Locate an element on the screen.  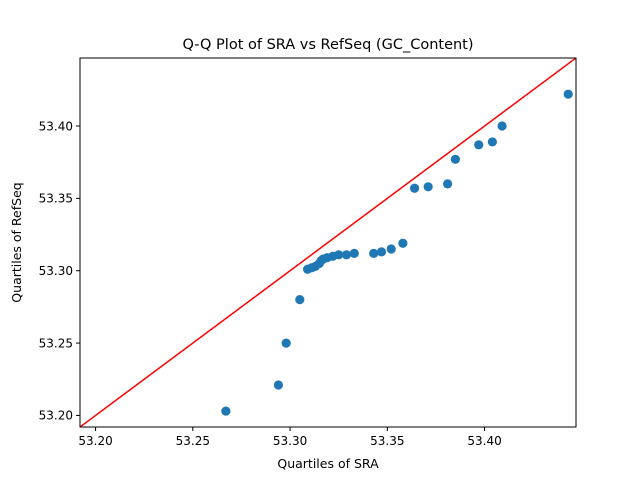
y-axis: 53.20 53.25 53.30 53.35 53.40 is located at coordinates (59, 271).